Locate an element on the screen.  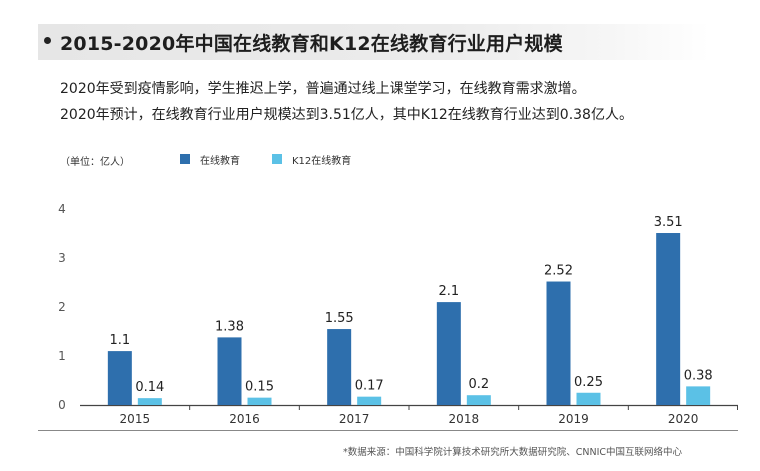
description-line-1: 2020年受到疫情影响，学生推迟上学，普遍通过线上课堂学习，在线教育需求激增。 is located at coordinates (323, 89).